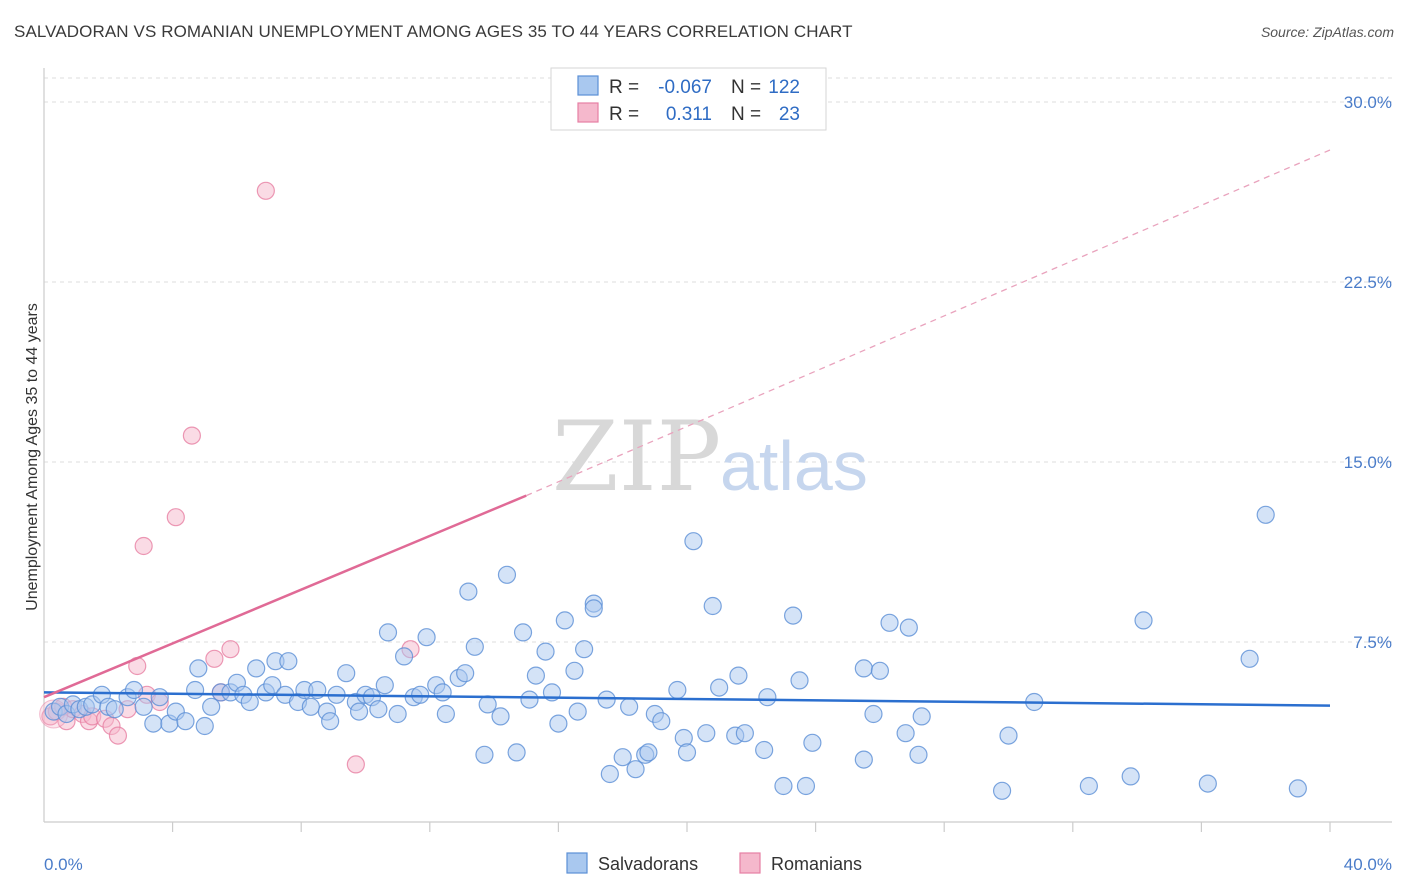 This screenshot has height=892, width=1406. Describe the element at coordinates (588, 112) in the screenshot. I see `legend-swatch-romanians` at that location.